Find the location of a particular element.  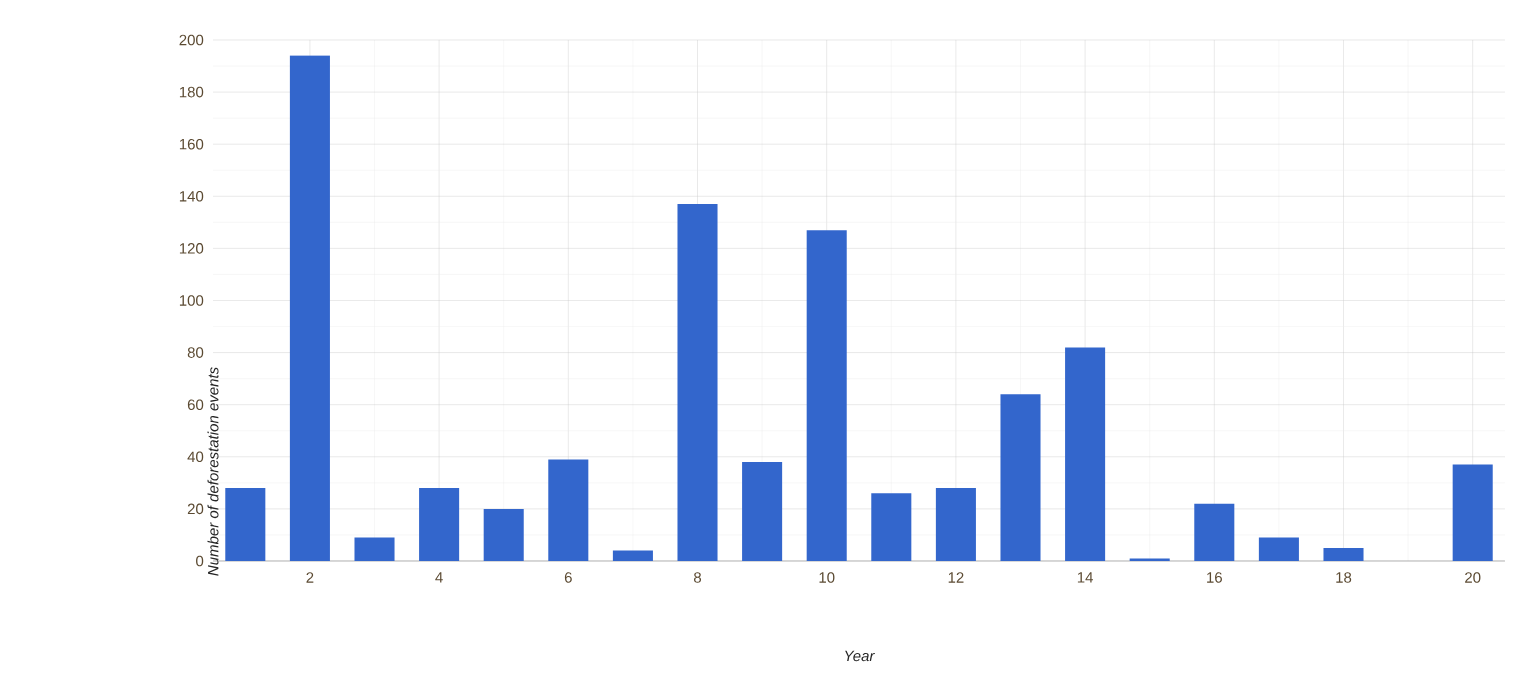

x-tick-label: 6 is located at coordinates (568, 577).